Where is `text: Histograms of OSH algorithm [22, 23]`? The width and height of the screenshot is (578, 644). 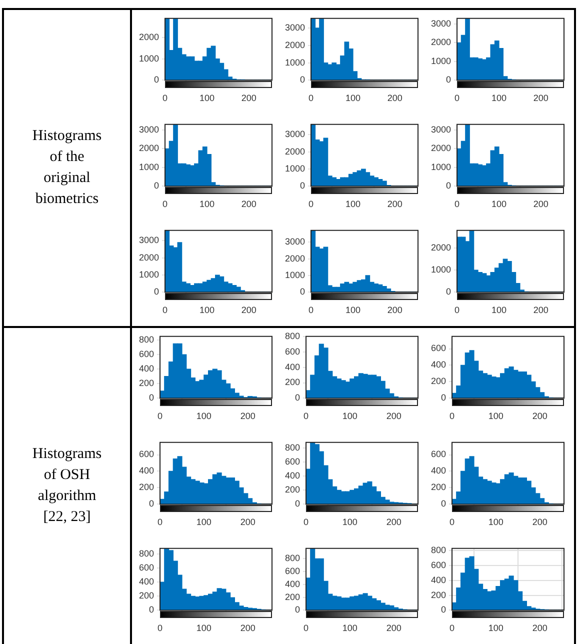 text: Histograms of OSH algorithm [22, 23] is located at coordinates (67, 486).